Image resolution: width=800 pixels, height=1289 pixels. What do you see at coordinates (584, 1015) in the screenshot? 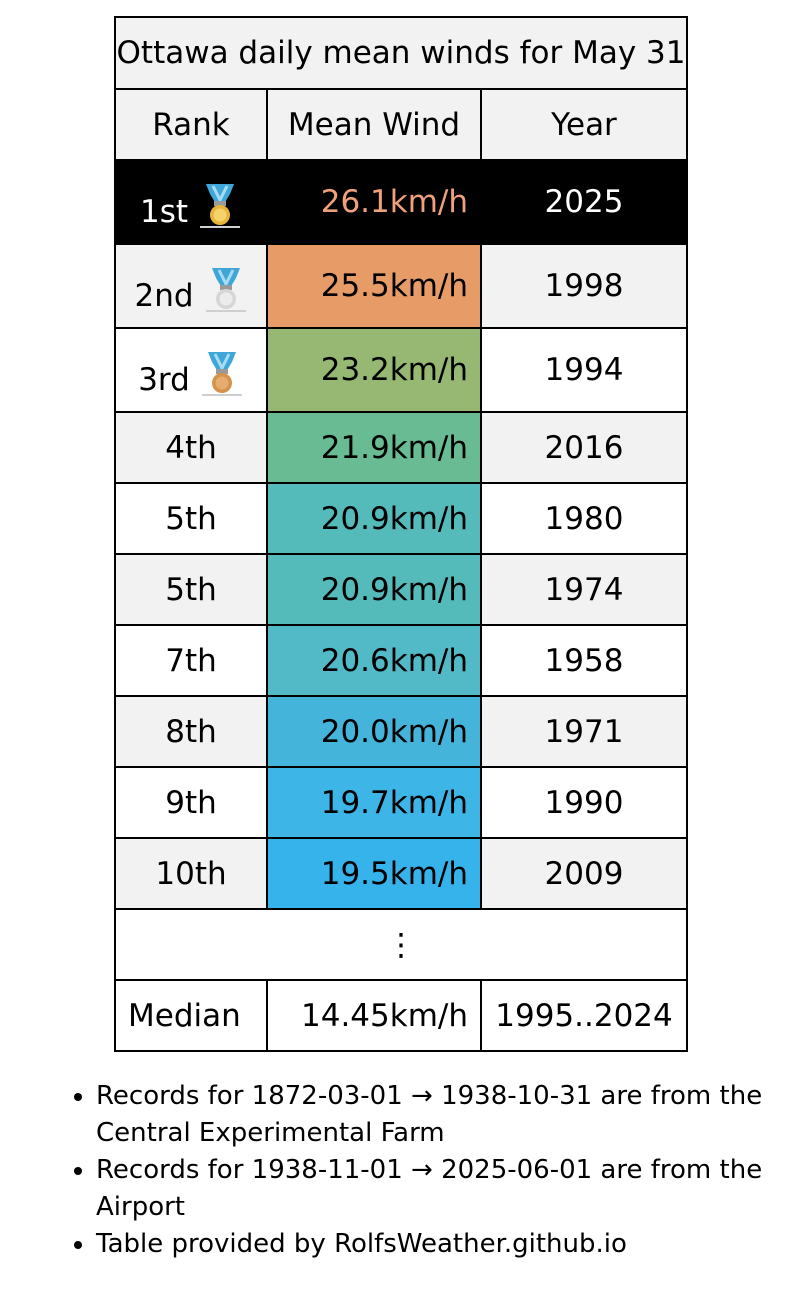
I see `median-years: 1995..2024` at bounding box center [584, 1015].